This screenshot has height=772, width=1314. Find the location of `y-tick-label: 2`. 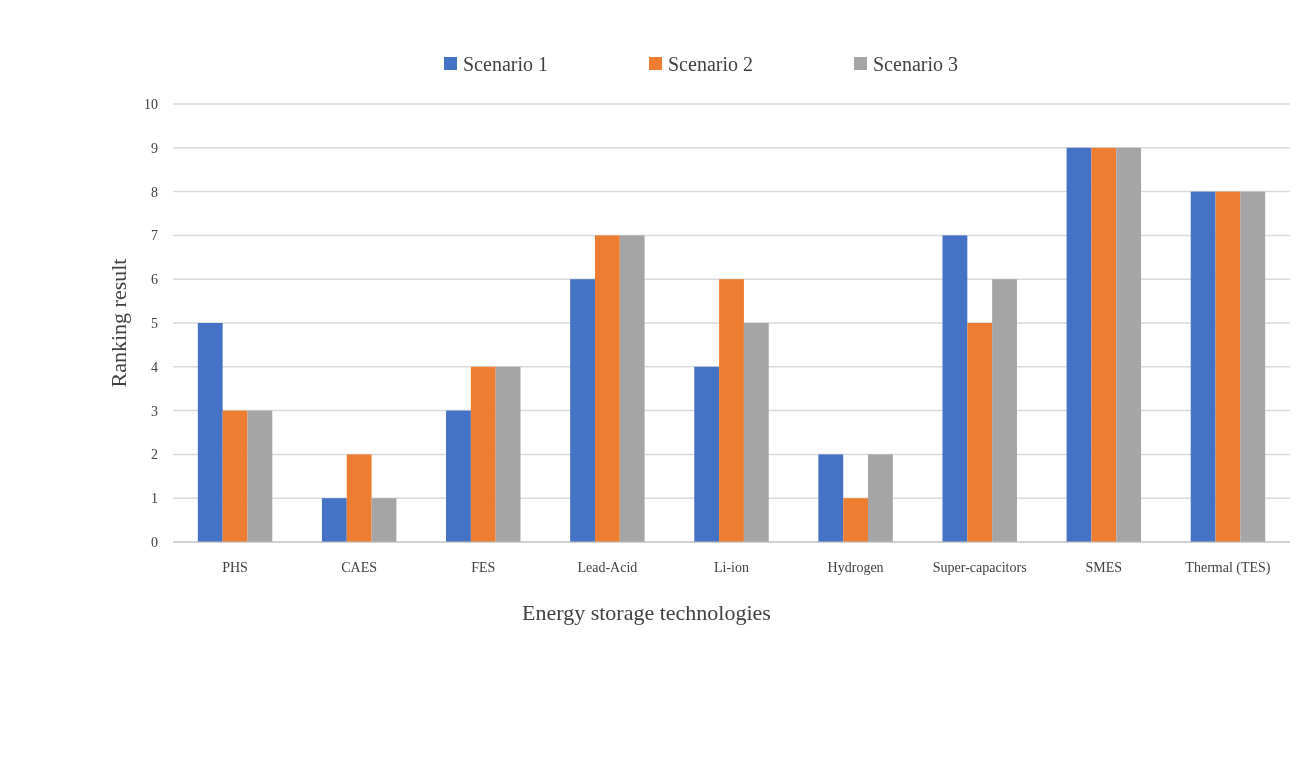

y-tick-label: 2 is located at coordinates (154, 455).